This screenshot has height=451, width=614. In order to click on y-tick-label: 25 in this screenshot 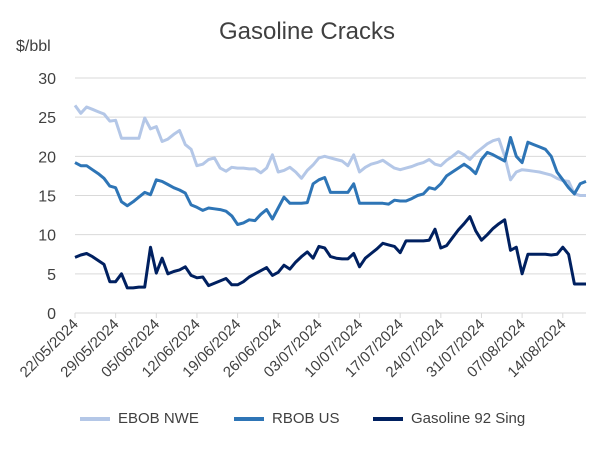, I will do `click(47, 118)`.